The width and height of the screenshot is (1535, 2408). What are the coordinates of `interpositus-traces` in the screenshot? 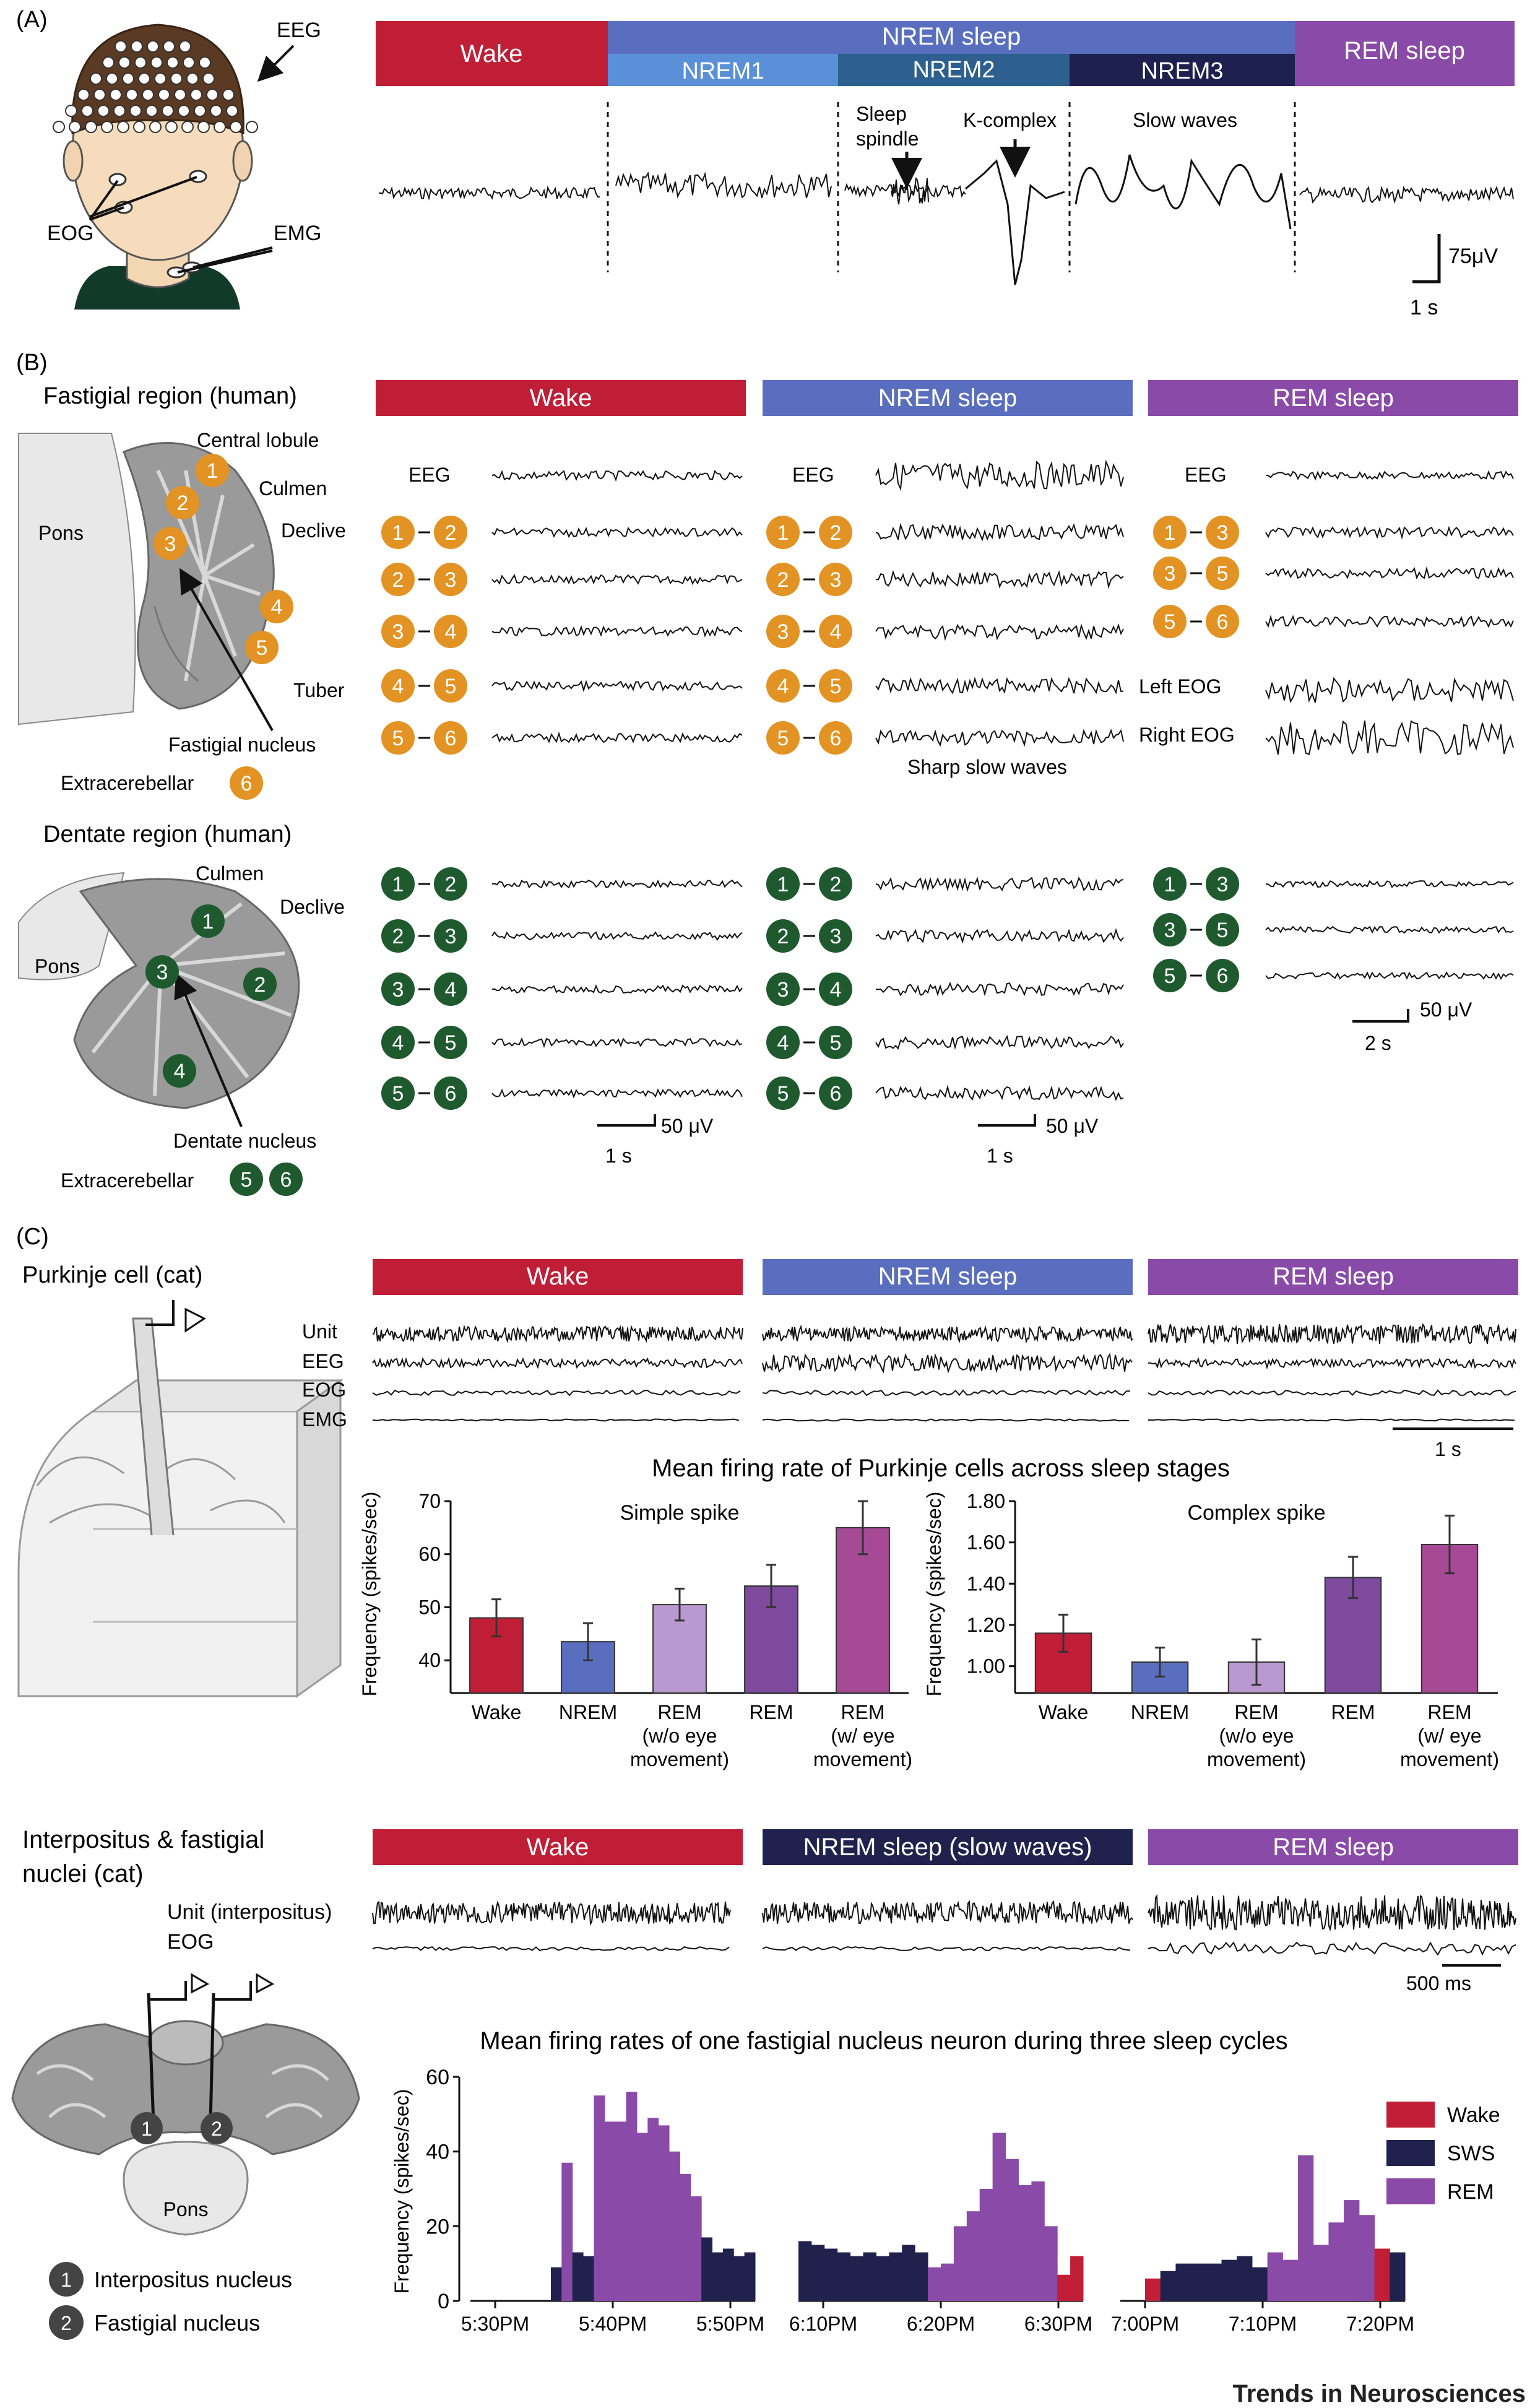 It's located at (944, 1925).